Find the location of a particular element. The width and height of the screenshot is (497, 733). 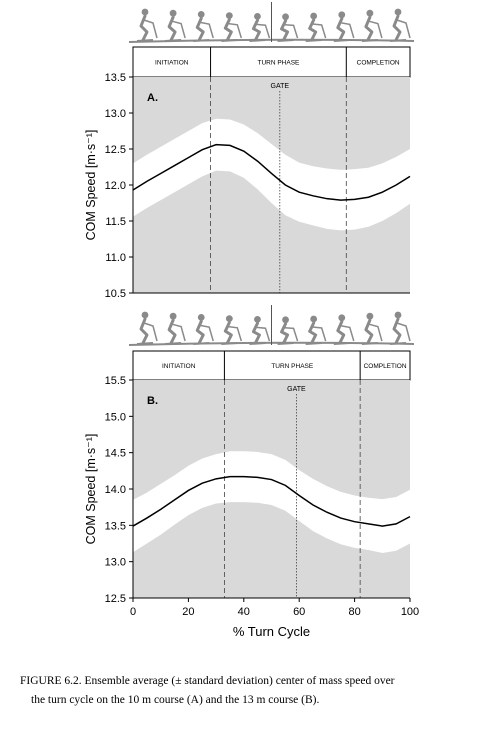

x-tick-label: 100 is located at coordinates (410, 612).